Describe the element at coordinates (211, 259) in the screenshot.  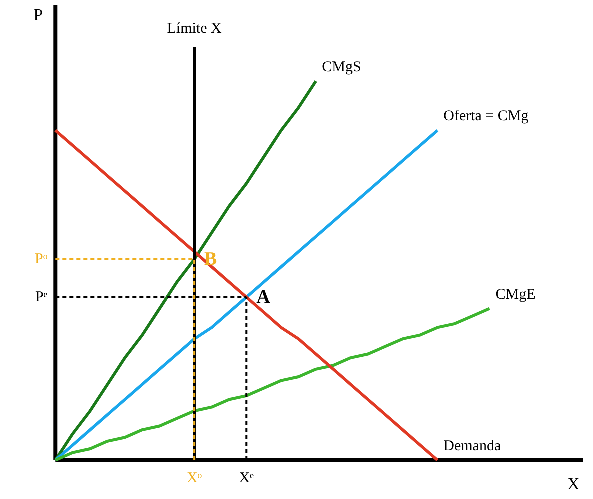
I see `annotation: B` at that location.